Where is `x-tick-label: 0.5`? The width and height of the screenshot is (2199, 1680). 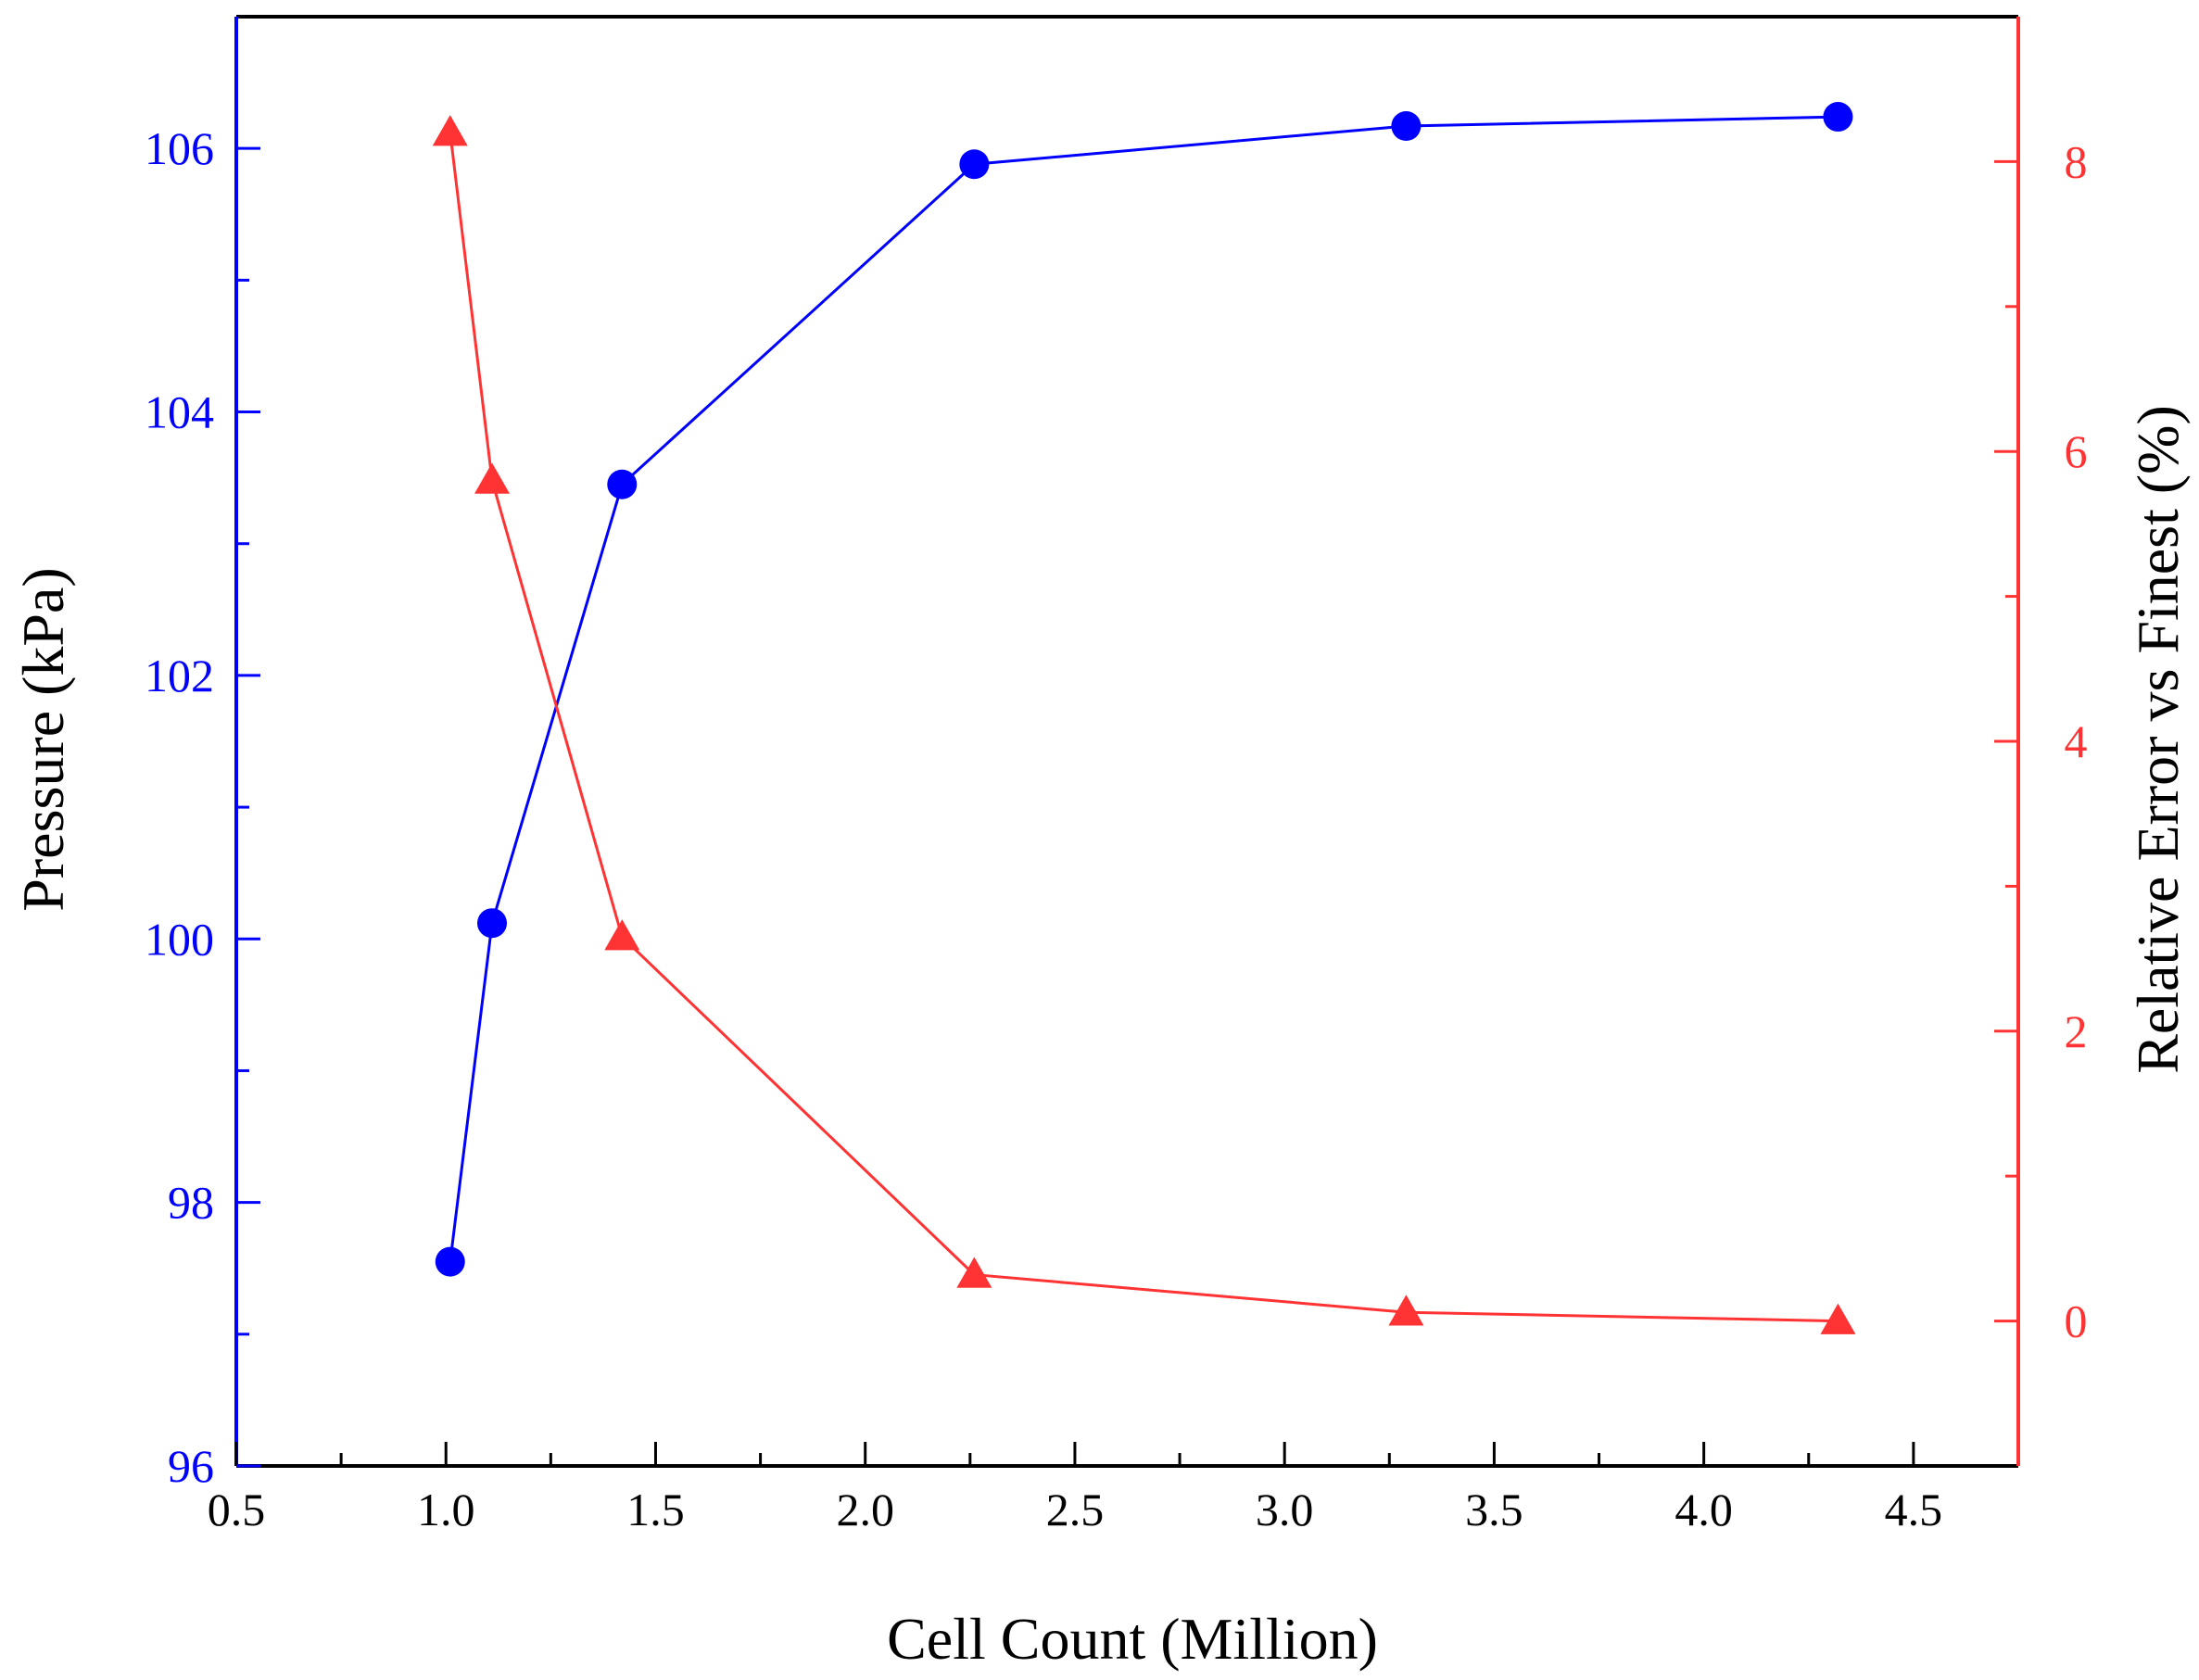
x-tick-label: 0.5 is located at coordinates (237, 1509).